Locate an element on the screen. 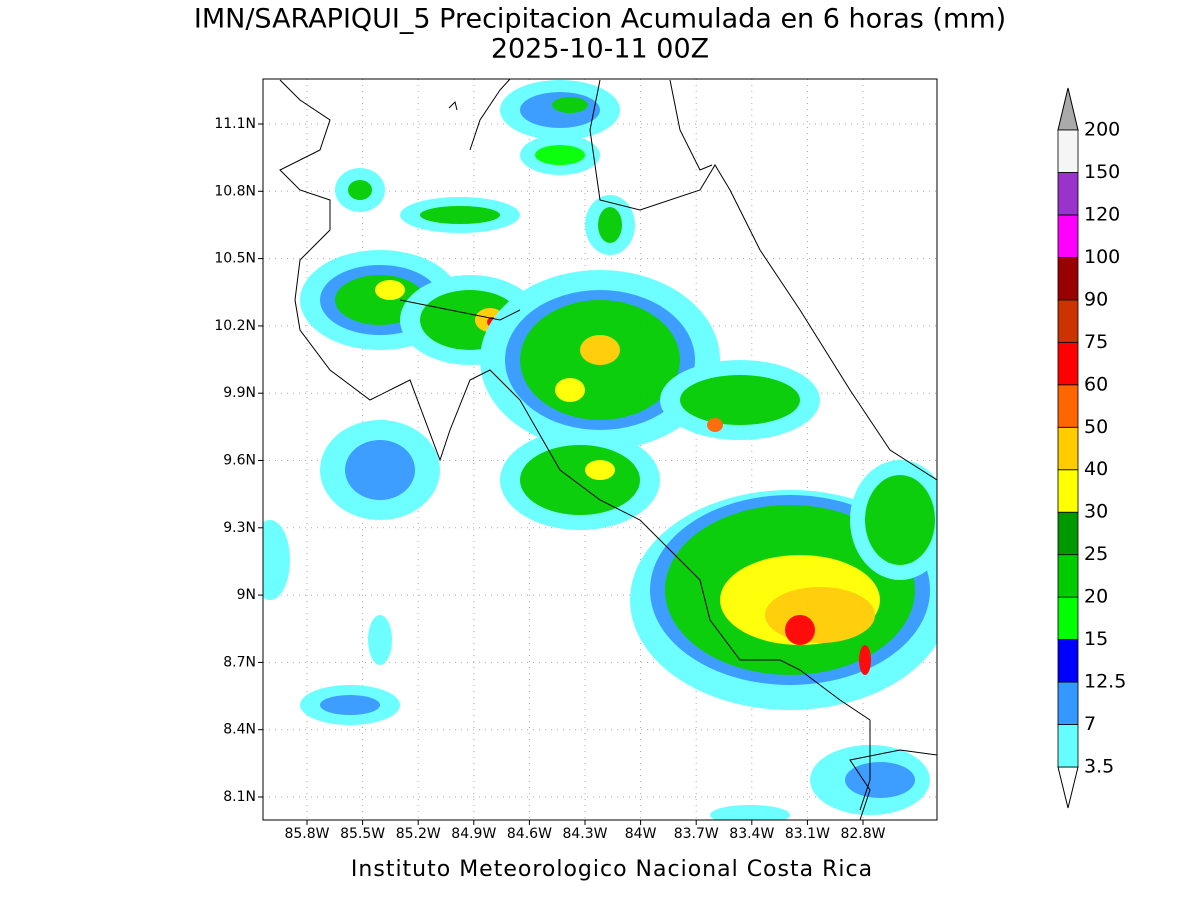 This screenshot has width=1200, height=900. lat-label: 8.4N is located at coordinates (239, 730).